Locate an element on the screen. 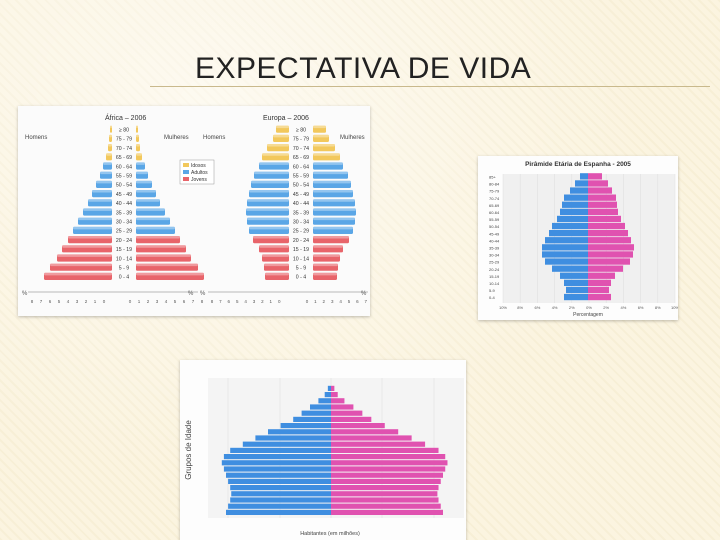 The width and height of the screenshot is (720, 540). europe-axis-tick: 1 is located at coordinates (315, 301).